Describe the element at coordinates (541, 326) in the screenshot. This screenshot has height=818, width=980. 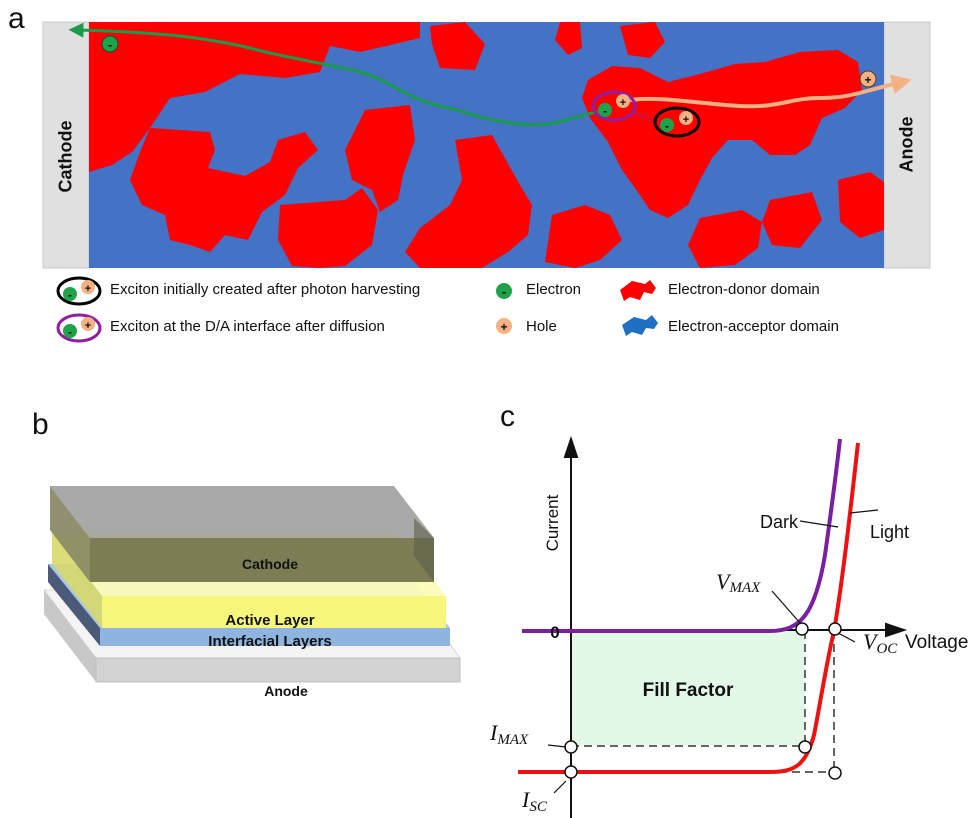
I see `legend-hole-text: Hole` at that location.